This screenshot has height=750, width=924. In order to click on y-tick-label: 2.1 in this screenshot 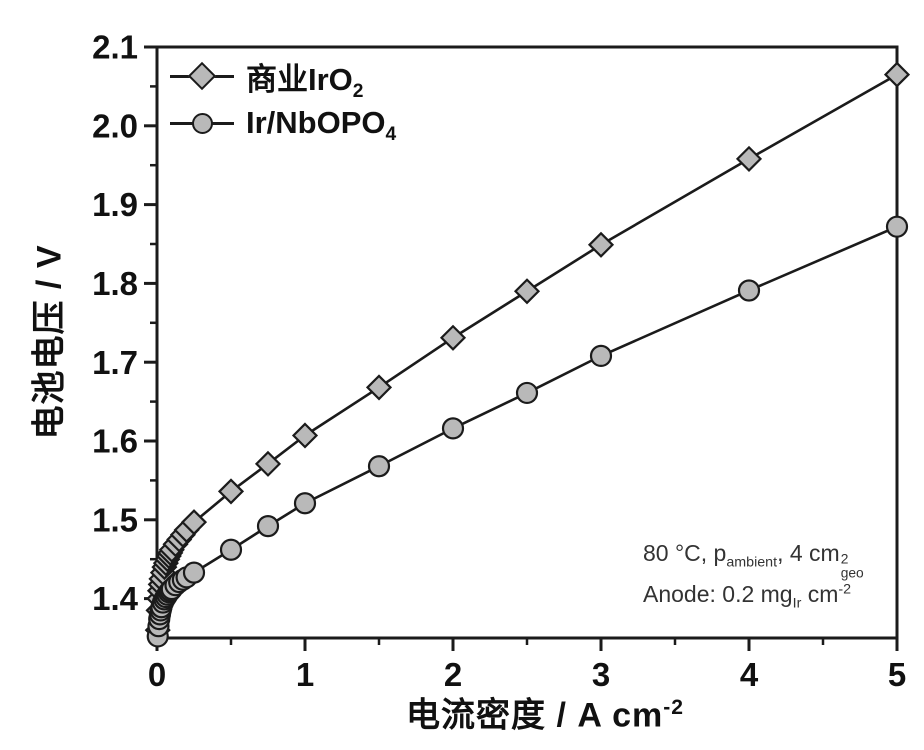, I will do `click(115, 47)`.